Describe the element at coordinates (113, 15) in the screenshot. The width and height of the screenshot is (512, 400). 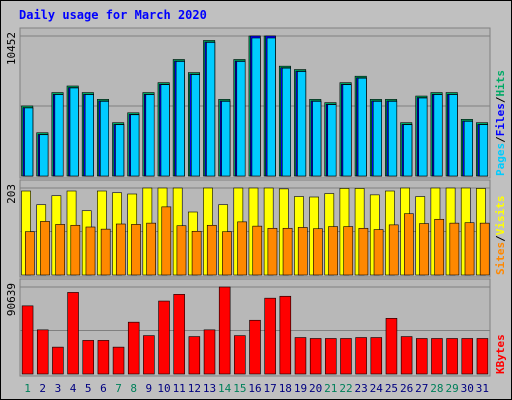
I see `chart-title: Daily usage for March 2020` at that location.